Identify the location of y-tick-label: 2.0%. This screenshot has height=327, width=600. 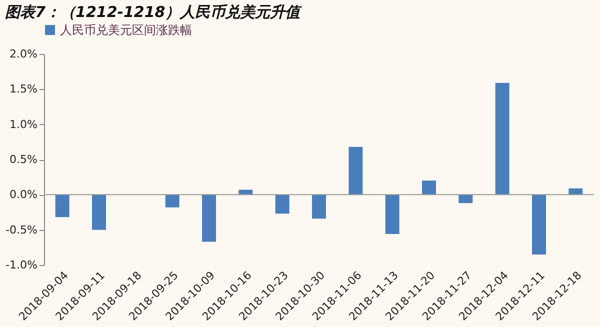
(24, 54).